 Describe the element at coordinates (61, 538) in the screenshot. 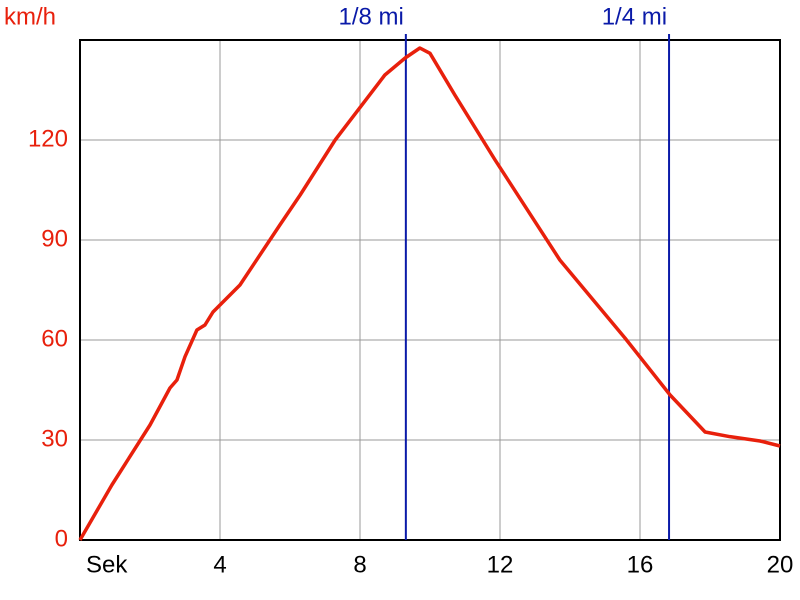

I see `y-tick-label: 0` at that location.